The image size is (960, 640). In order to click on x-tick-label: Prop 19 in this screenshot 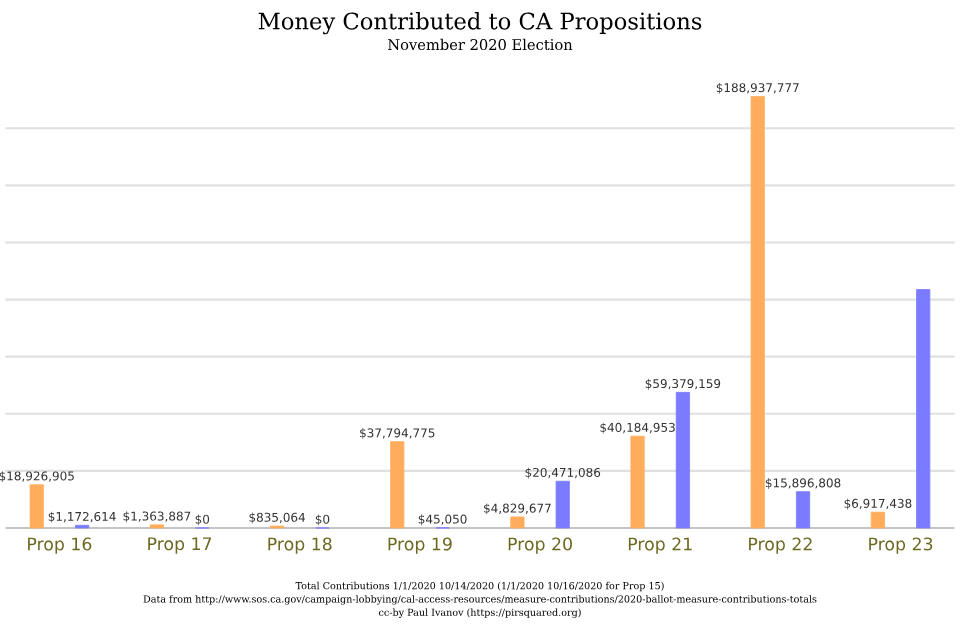, I will do `click(420, 545)`.